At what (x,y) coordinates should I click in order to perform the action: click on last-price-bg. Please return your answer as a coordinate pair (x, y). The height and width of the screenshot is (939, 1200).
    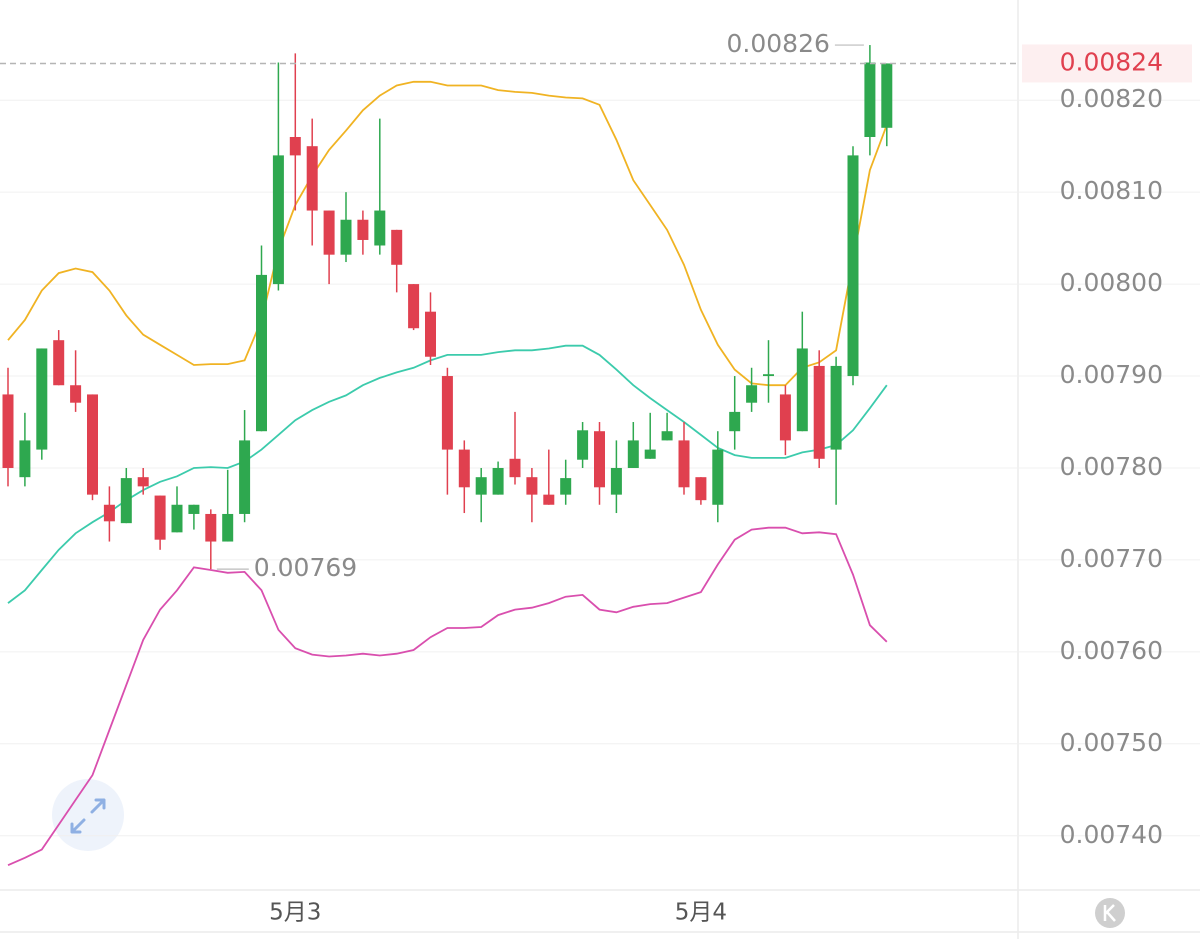
    Looking at the image, I should click on (1107, 63).